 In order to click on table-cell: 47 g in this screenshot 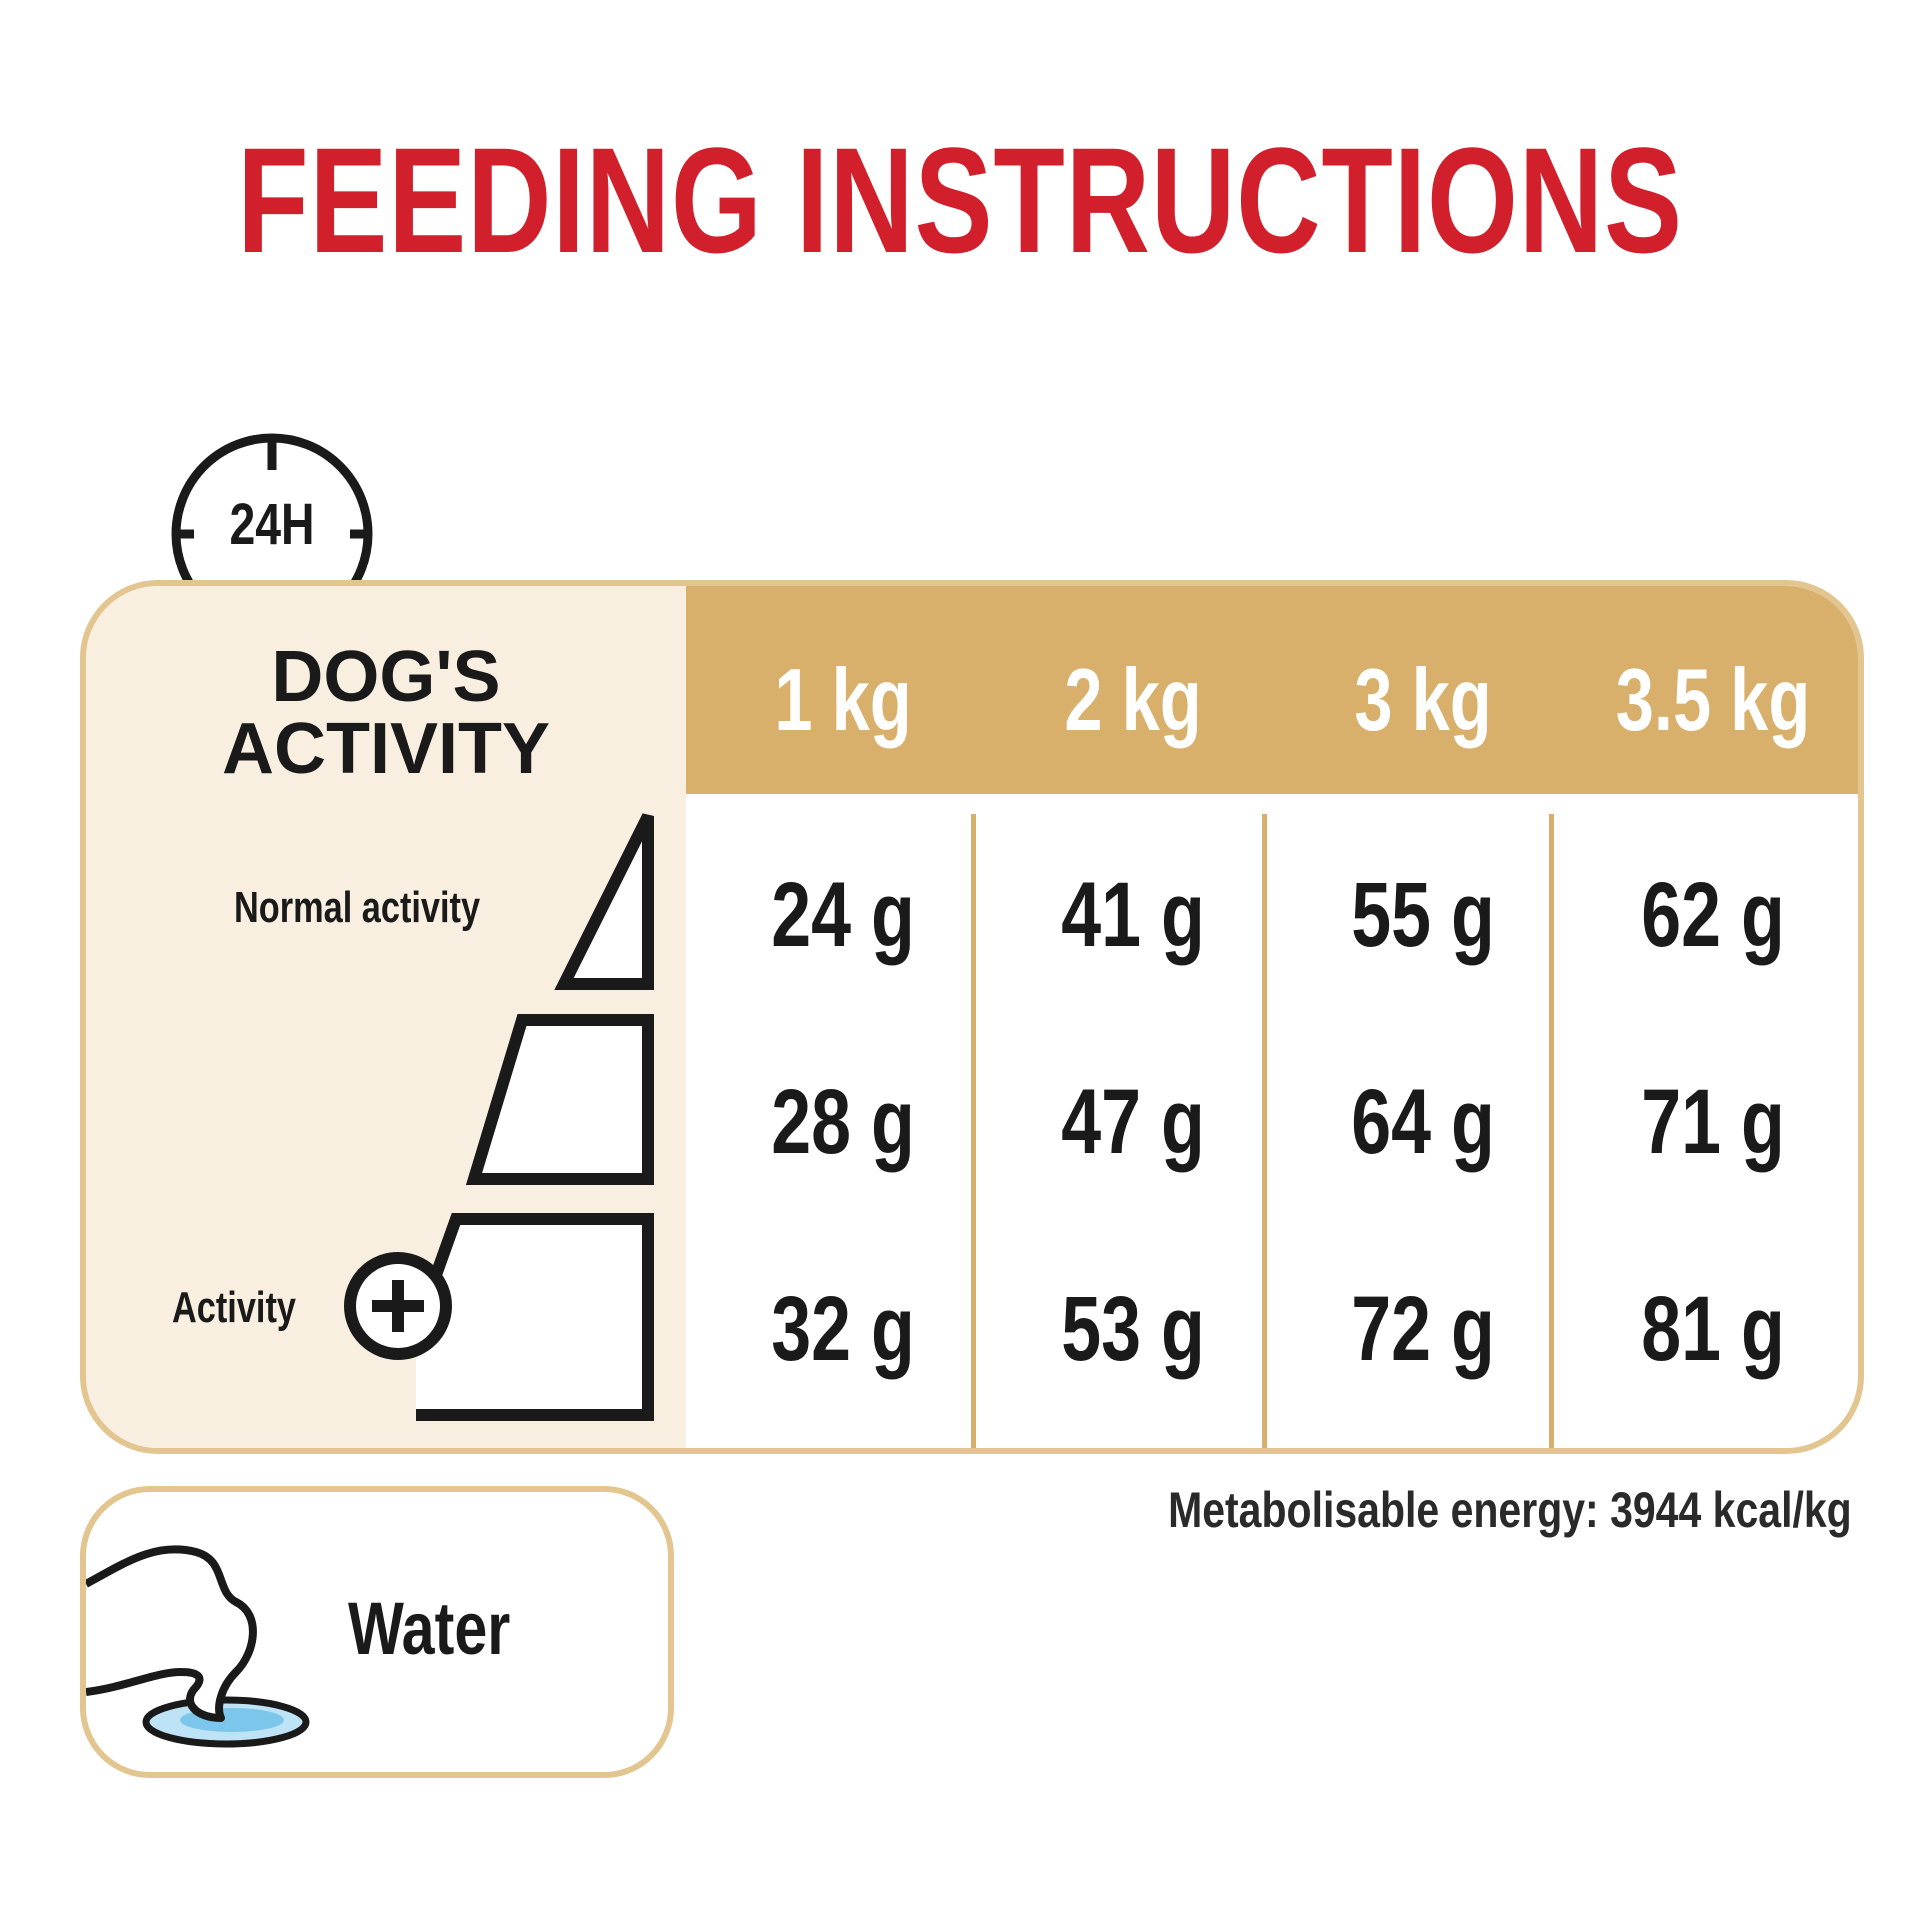, I will do `click(1133, 1122)`.